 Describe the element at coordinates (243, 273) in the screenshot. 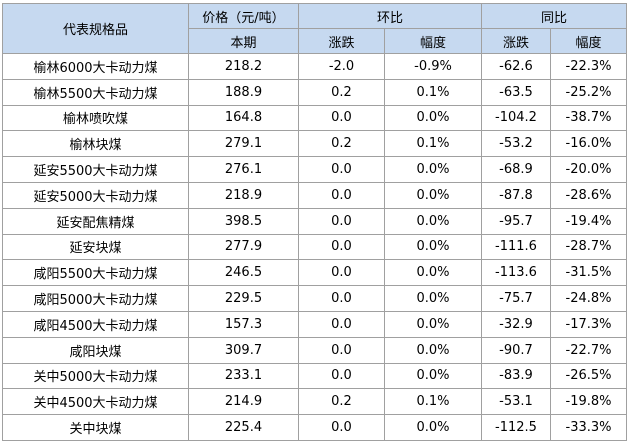

I see `value-cell: 246.5` at that location.